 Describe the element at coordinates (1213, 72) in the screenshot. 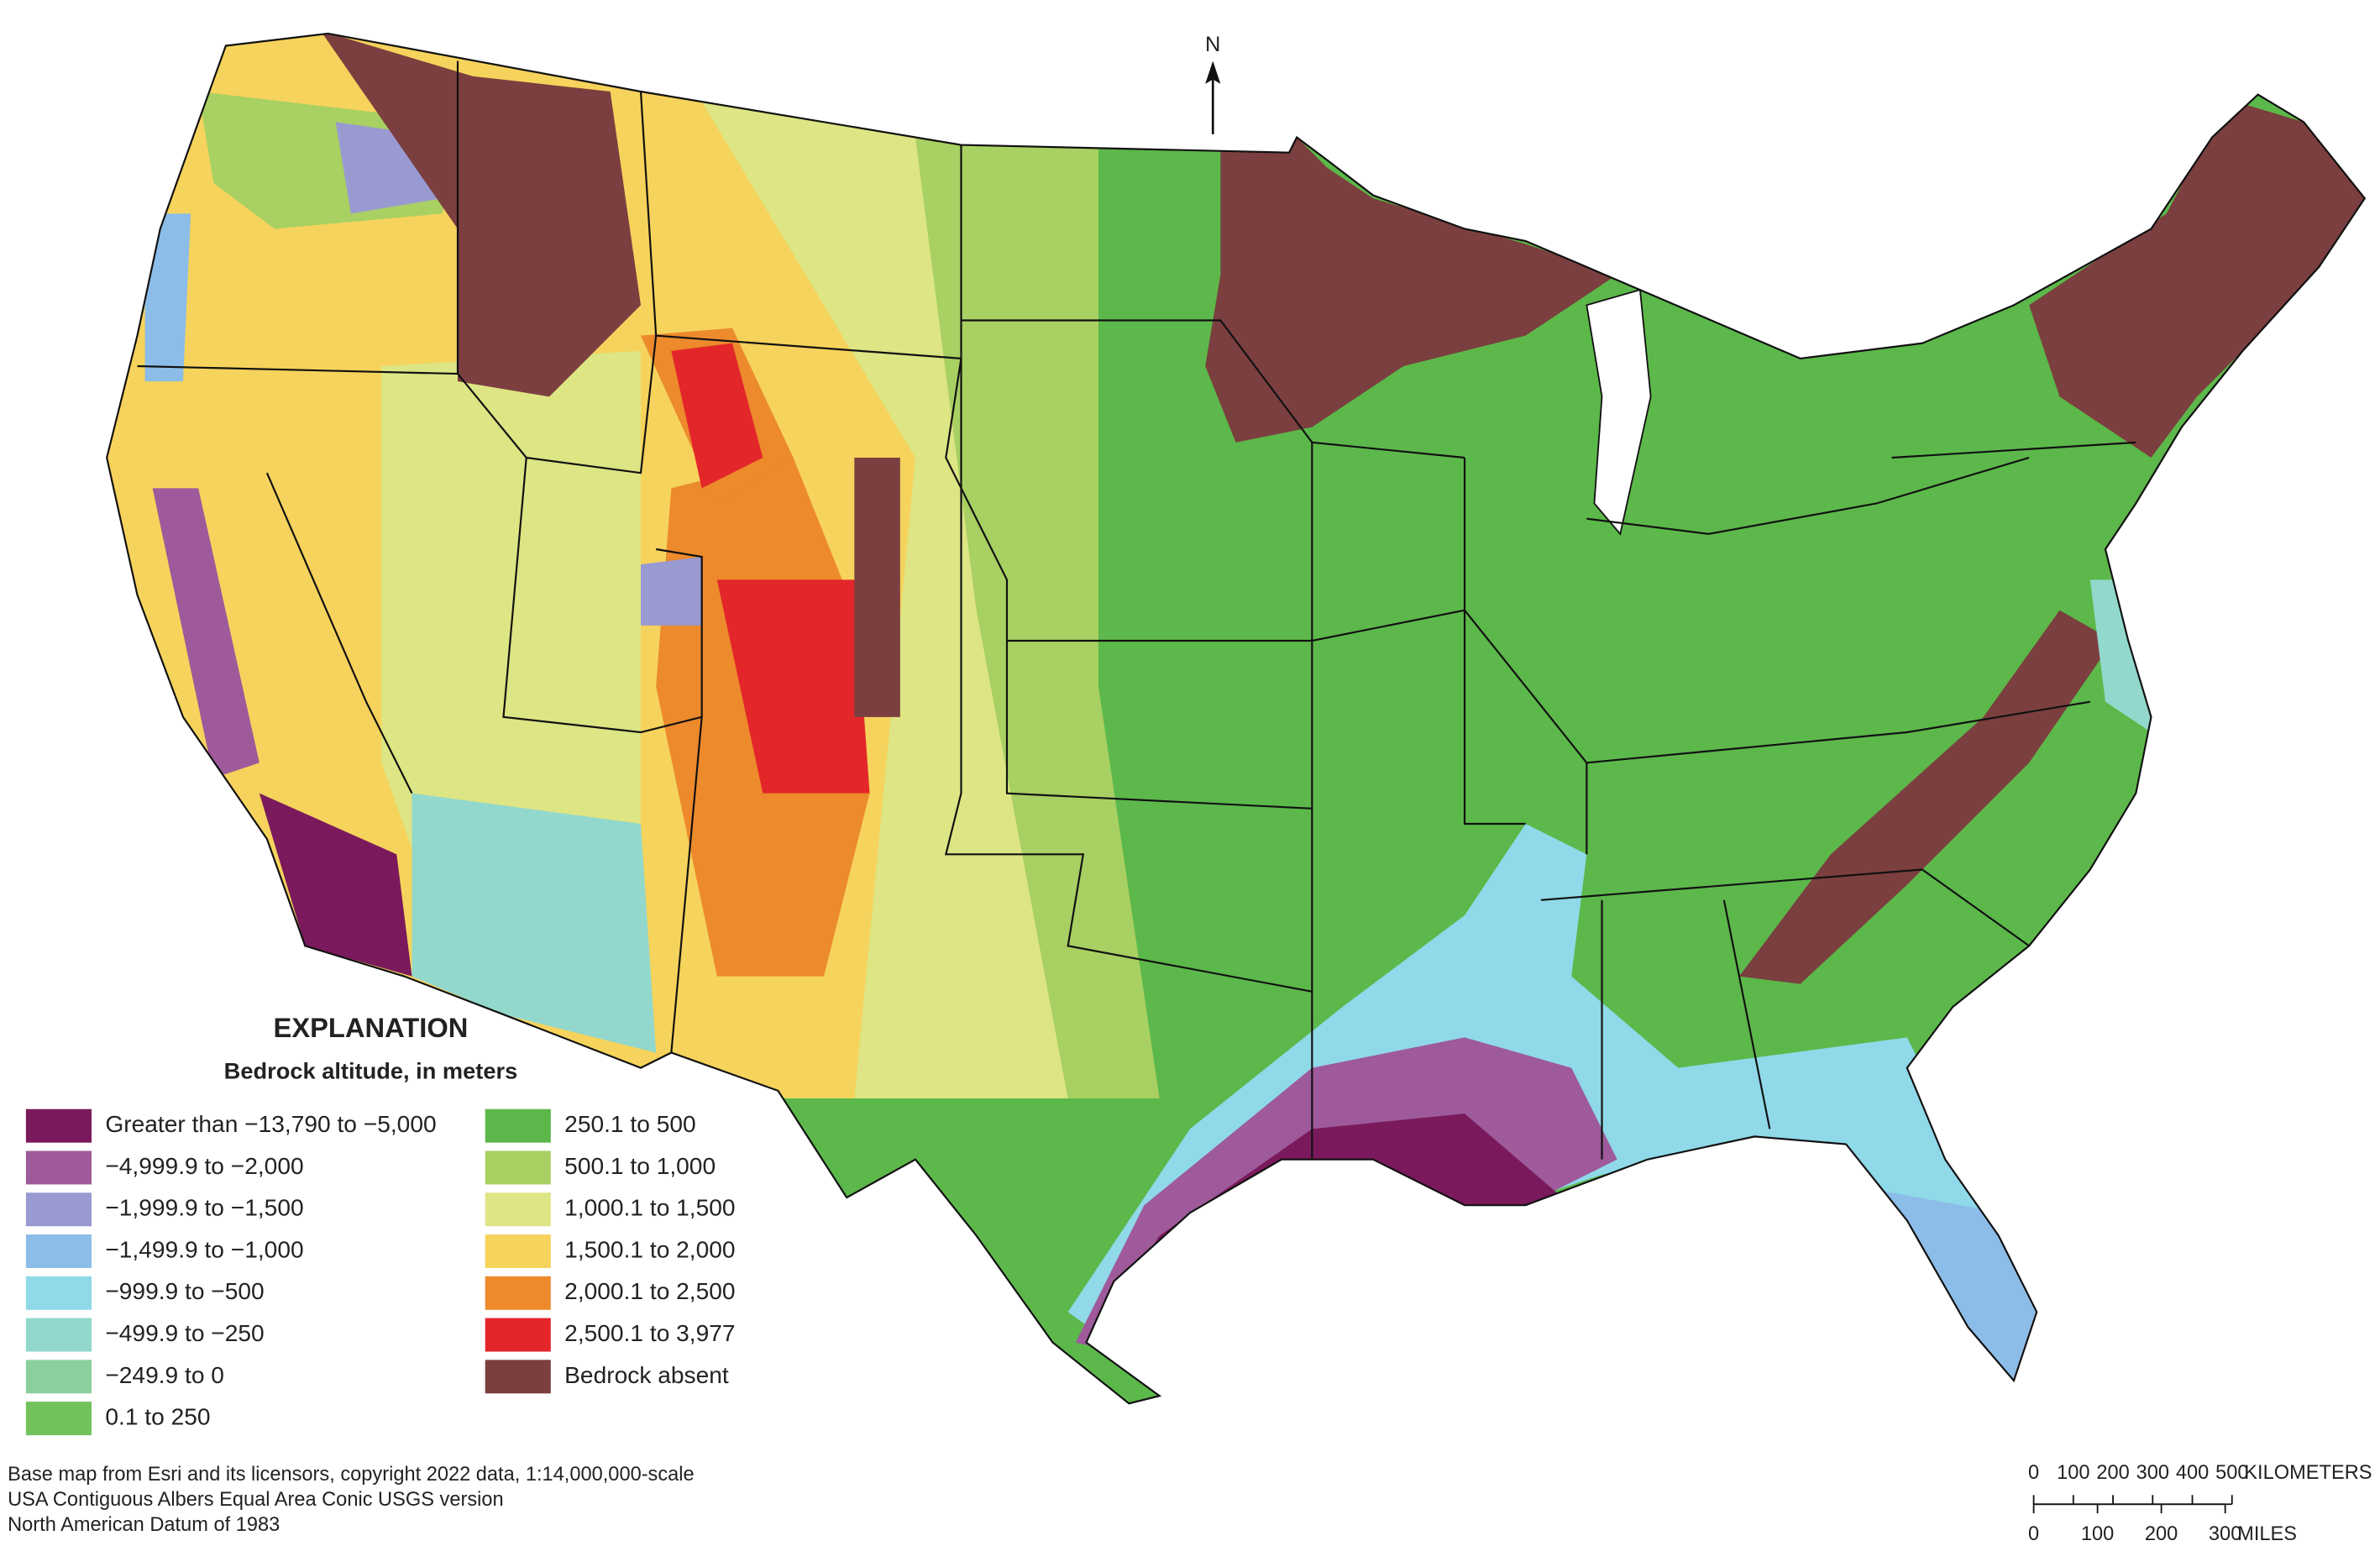

I see `north-arrow-head` at that location.